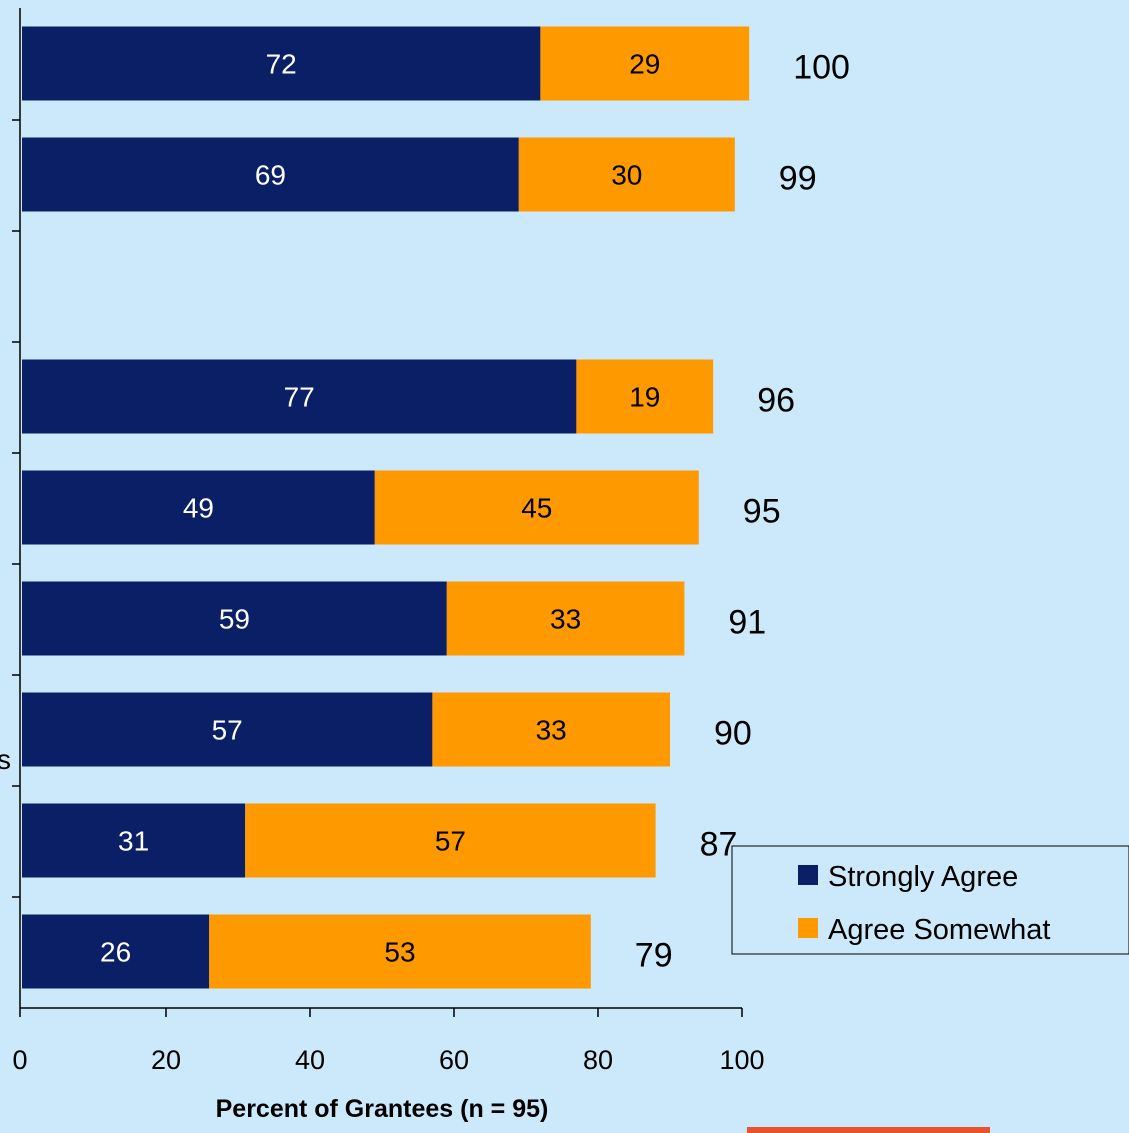 This screenshot has height=1133, width=1129. What do you see at coordinates (598, 1060) in the screenshot?
I see `x-tick-label-80: 80` at bounding box center [598, 1060].